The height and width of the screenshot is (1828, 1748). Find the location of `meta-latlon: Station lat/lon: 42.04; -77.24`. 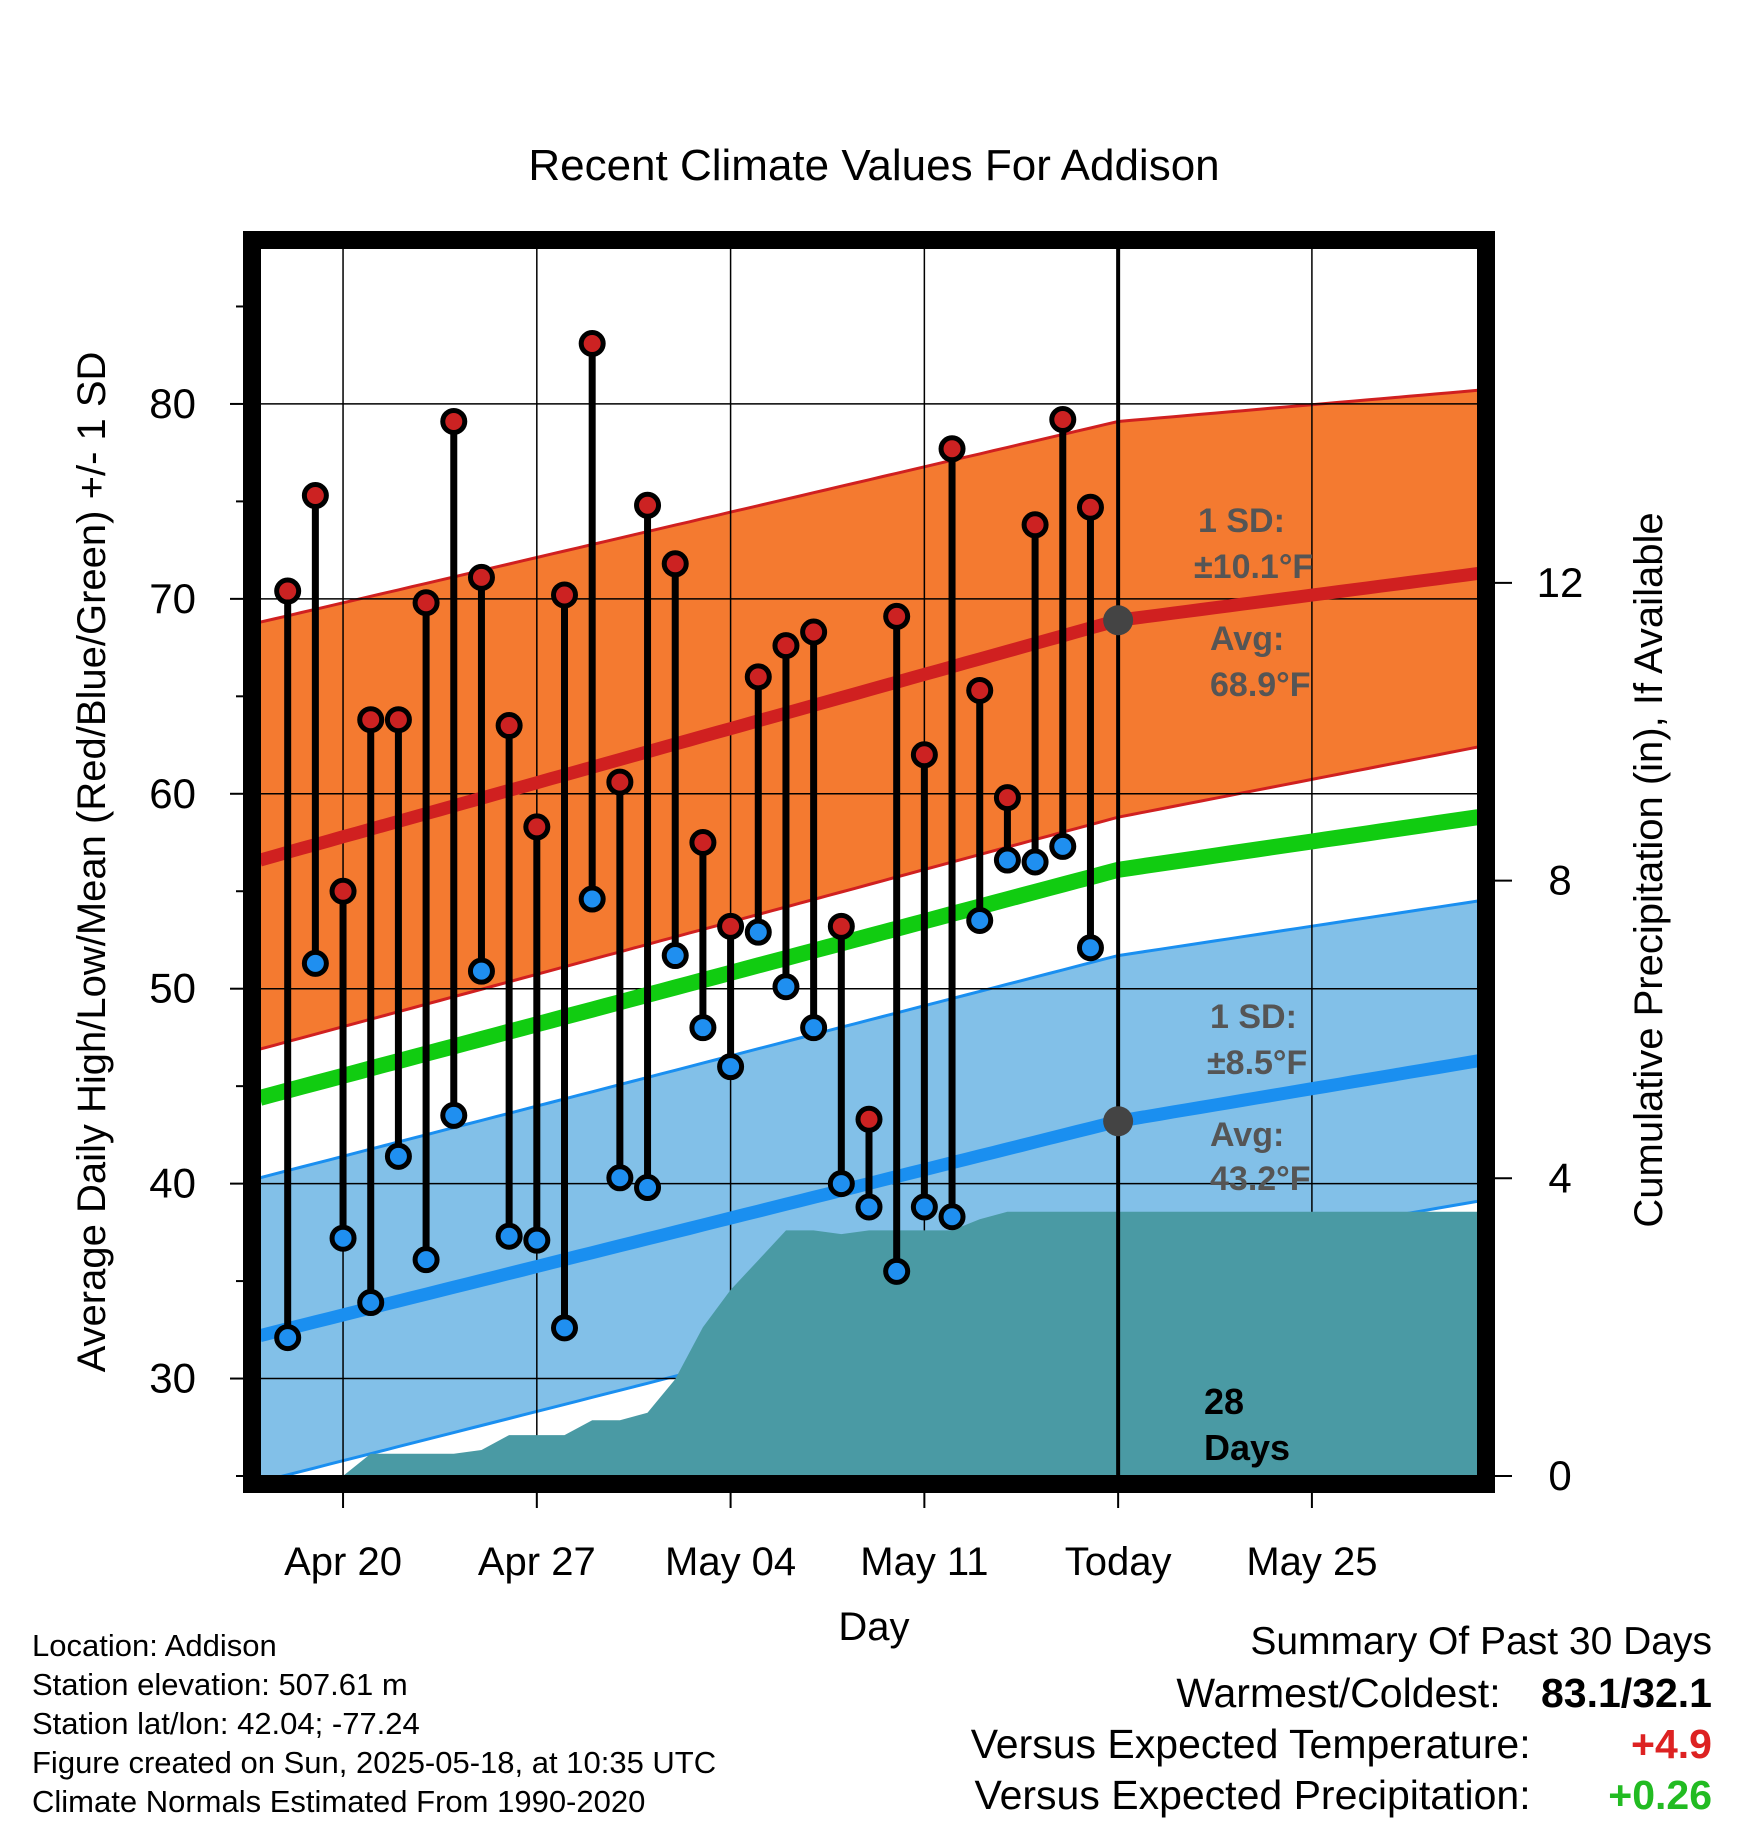

meta-latlon: Station lat/lon: 42.04; -77.24 is located at coordinates (226, 1723).